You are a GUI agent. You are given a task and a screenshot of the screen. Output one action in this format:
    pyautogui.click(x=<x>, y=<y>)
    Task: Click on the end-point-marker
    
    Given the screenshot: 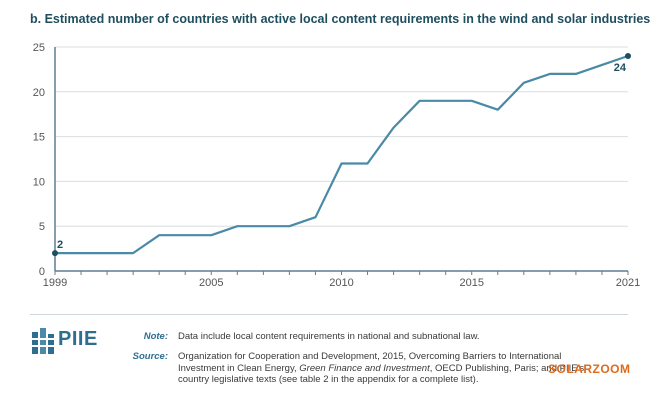 What is the action you would take?
    pyautogui.click(x=628, y=55)
    